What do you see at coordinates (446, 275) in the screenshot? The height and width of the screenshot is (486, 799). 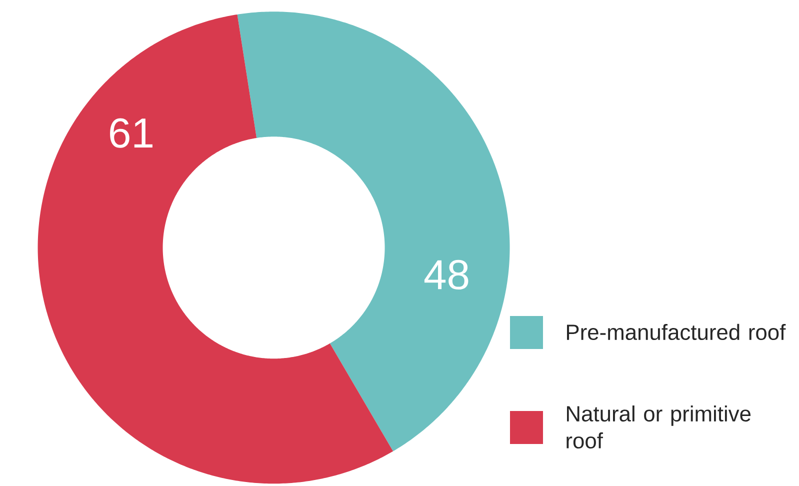 I see `data-label: 48` at bounding box center [446, 275].